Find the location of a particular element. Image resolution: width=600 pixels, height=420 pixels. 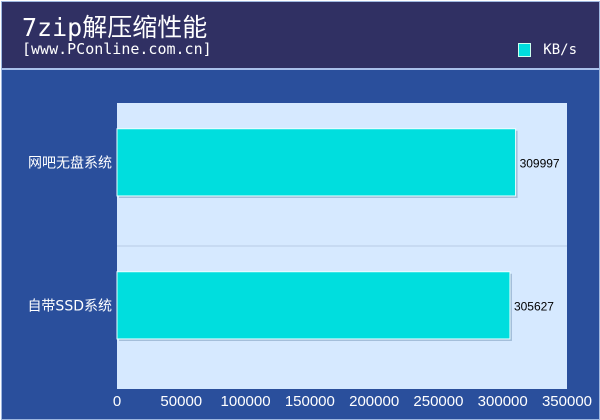

legend-swatch is located at coordinates (525, 50).